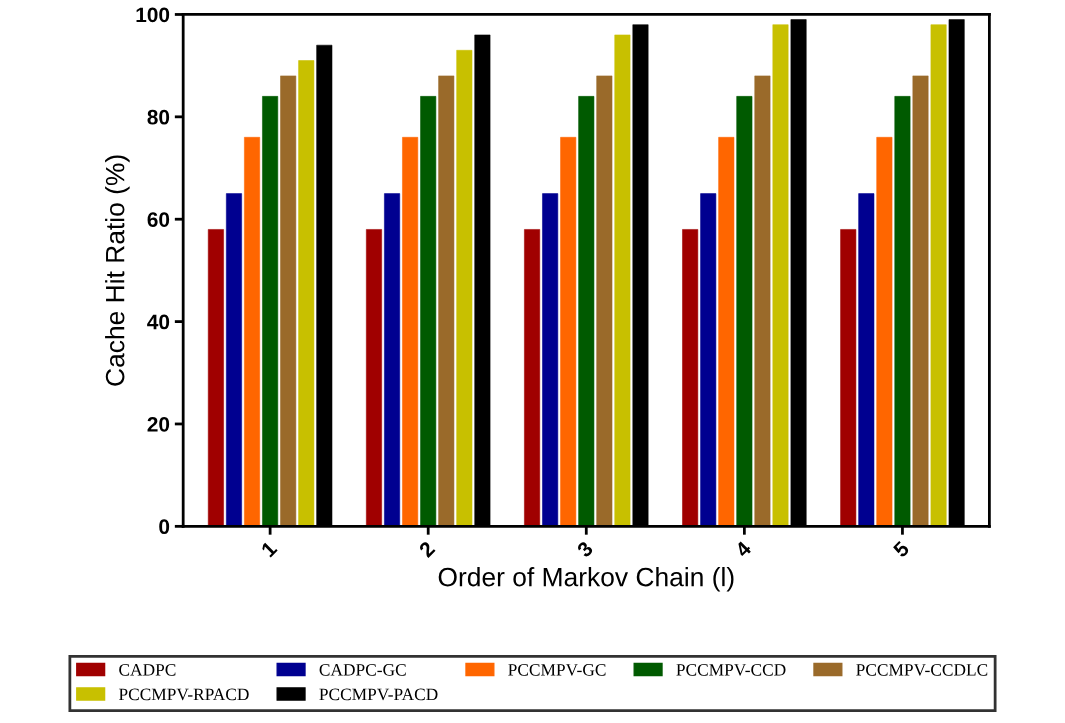  Describe the element at coordinates (183, 694) in the screenshot. I see `legend-label: PCCMPV-RPACD` at that location.